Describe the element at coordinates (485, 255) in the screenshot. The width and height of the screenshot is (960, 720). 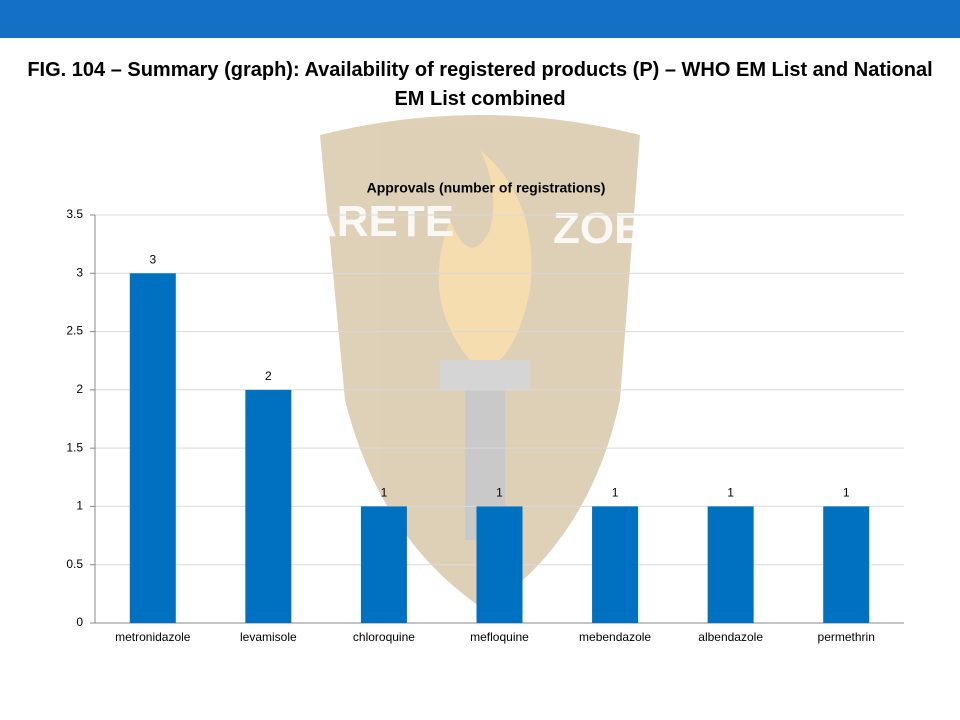
I see `flame` at that location.